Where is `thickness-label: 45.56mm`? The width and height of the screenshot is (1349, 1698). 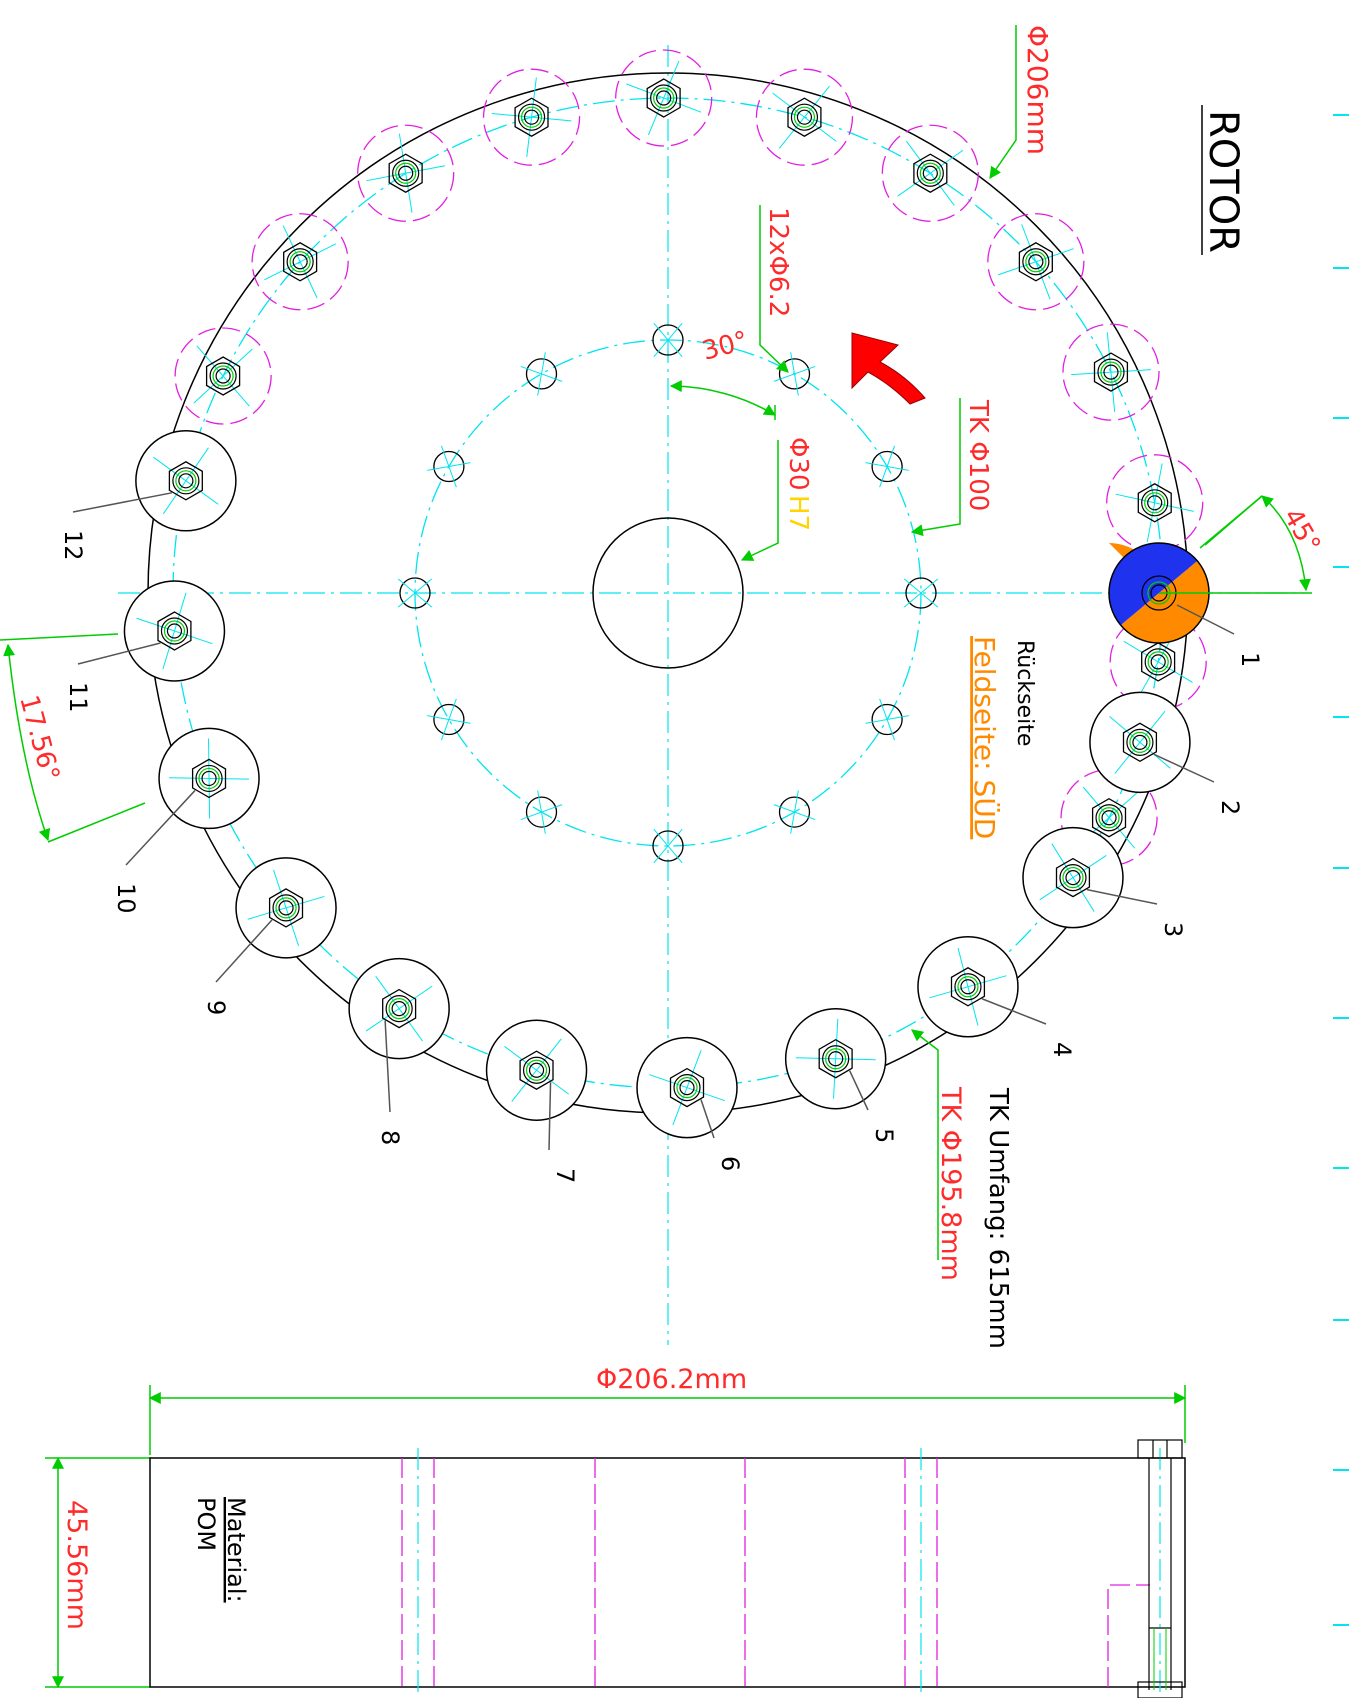 thickness-label: 45.56mm is located at coordinates (76, 1565).